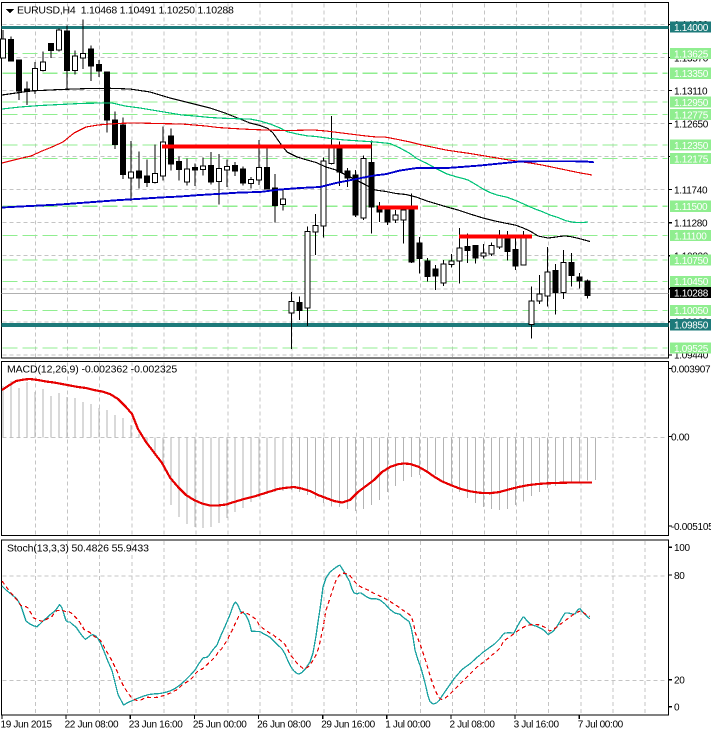 This screenshot has height=733, width=711. Describe the element at coordinates (691, 115) in the screenshot. I see `svg-text: 1.12775` at that location.